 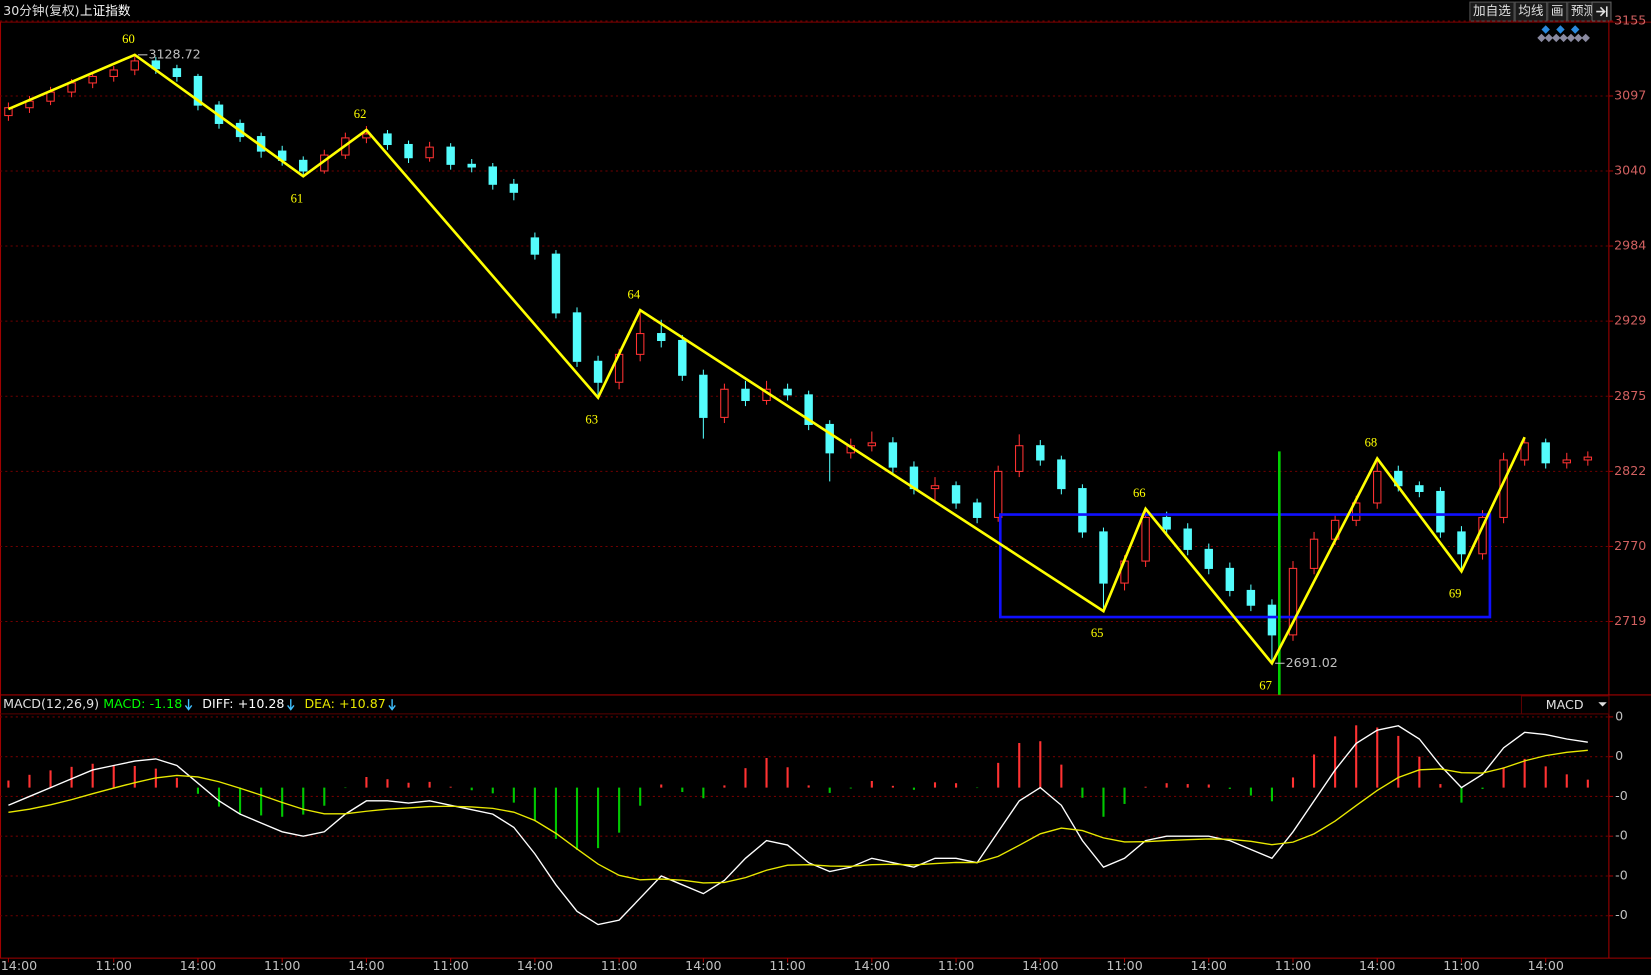 What do you see at coordinates (360, 114) in the screenshot?
I see `wave-label: 62` at bounding box center [360, 114].